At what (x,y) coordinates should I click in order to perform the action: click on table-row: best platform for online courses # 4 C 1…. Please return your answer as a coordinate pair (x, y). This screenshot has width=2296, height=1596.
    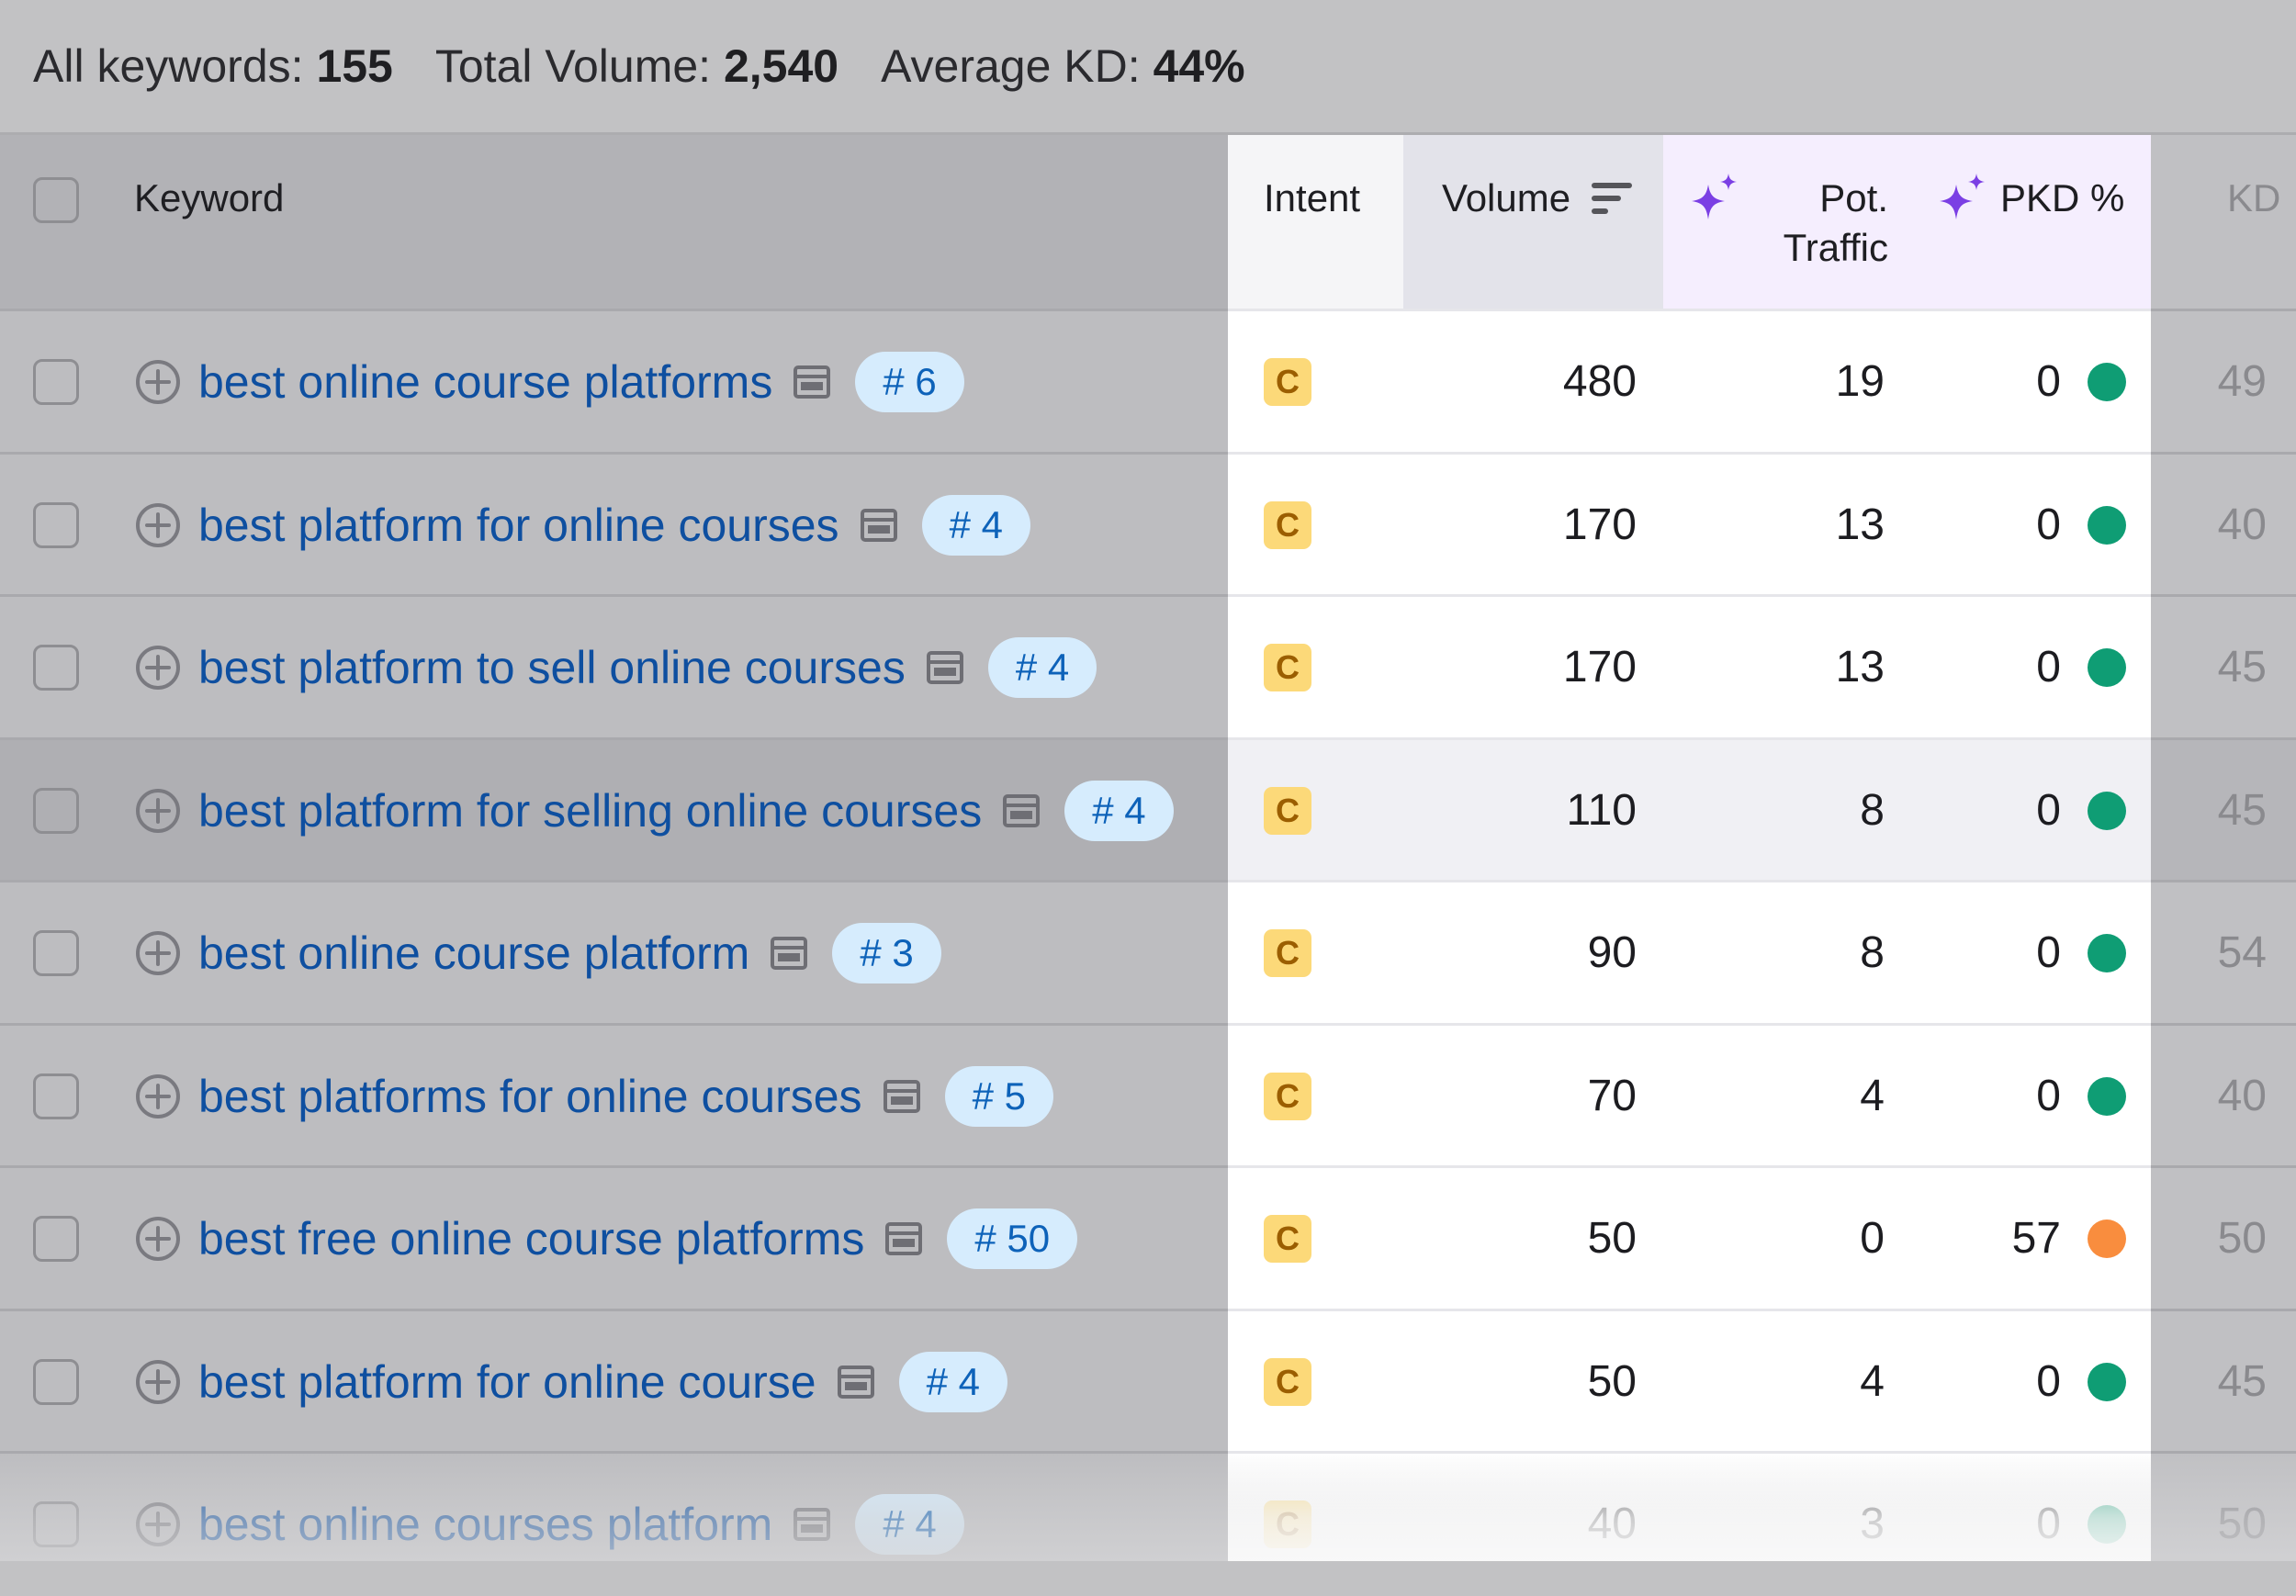
    Looking at the image, I should click on (1148, 526).